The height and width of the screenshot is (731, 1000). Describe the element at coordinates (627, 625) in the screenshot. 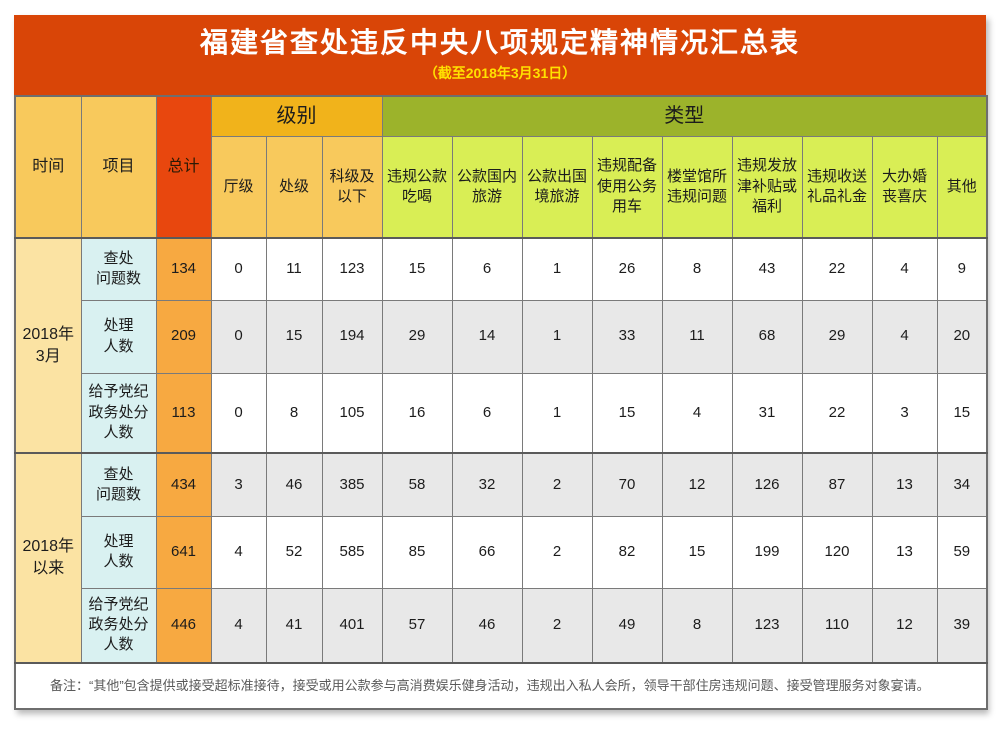

I see `value-cell: 49` at that location.